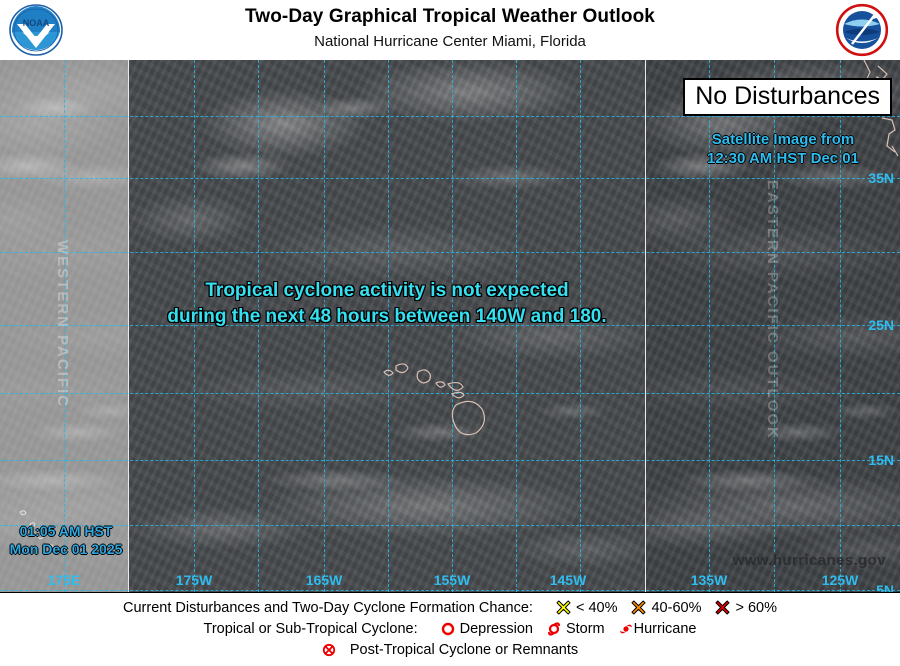  Describe the element at coordinates (862, 30) in the screenshot. I see `nws-logo` at that location.